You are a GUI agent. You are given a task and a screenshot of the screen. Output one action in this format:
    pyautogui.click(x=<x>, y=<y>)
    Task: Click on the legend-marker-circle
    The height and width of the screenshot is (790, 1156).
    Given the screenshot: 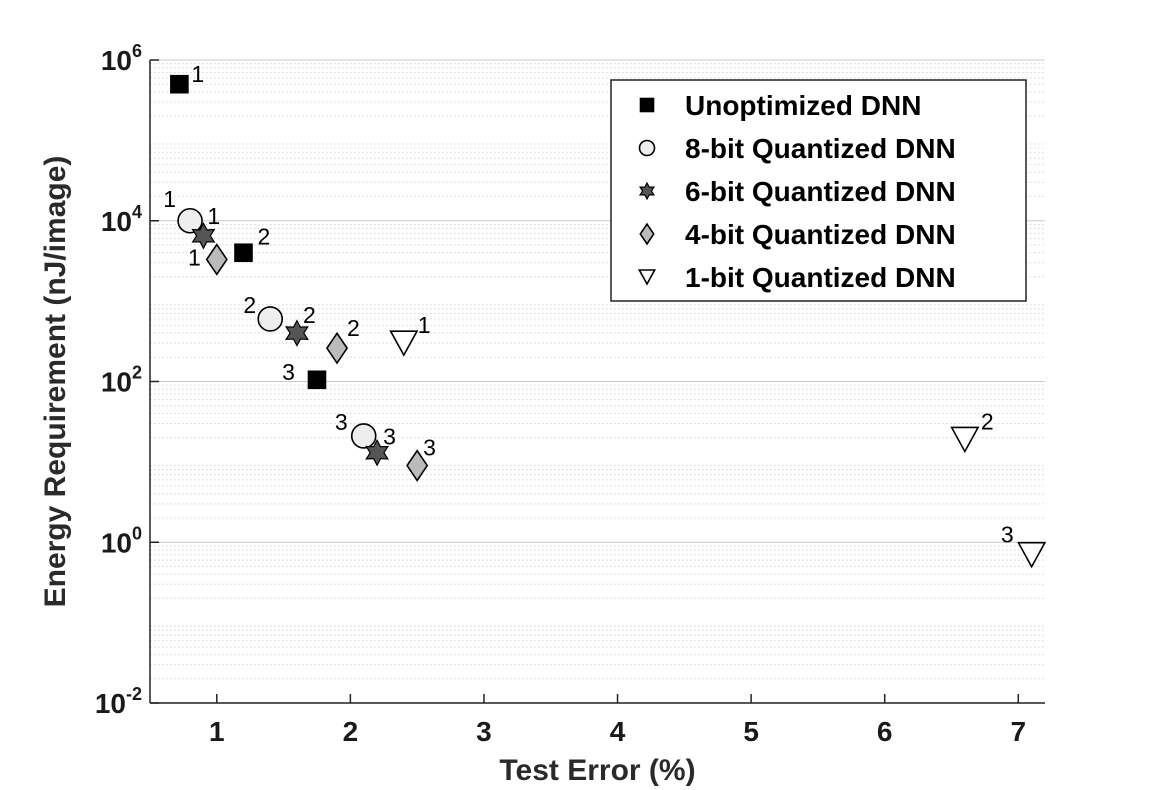 What is the action you would take?
    pyautogui.click(x=647, y=148)
    